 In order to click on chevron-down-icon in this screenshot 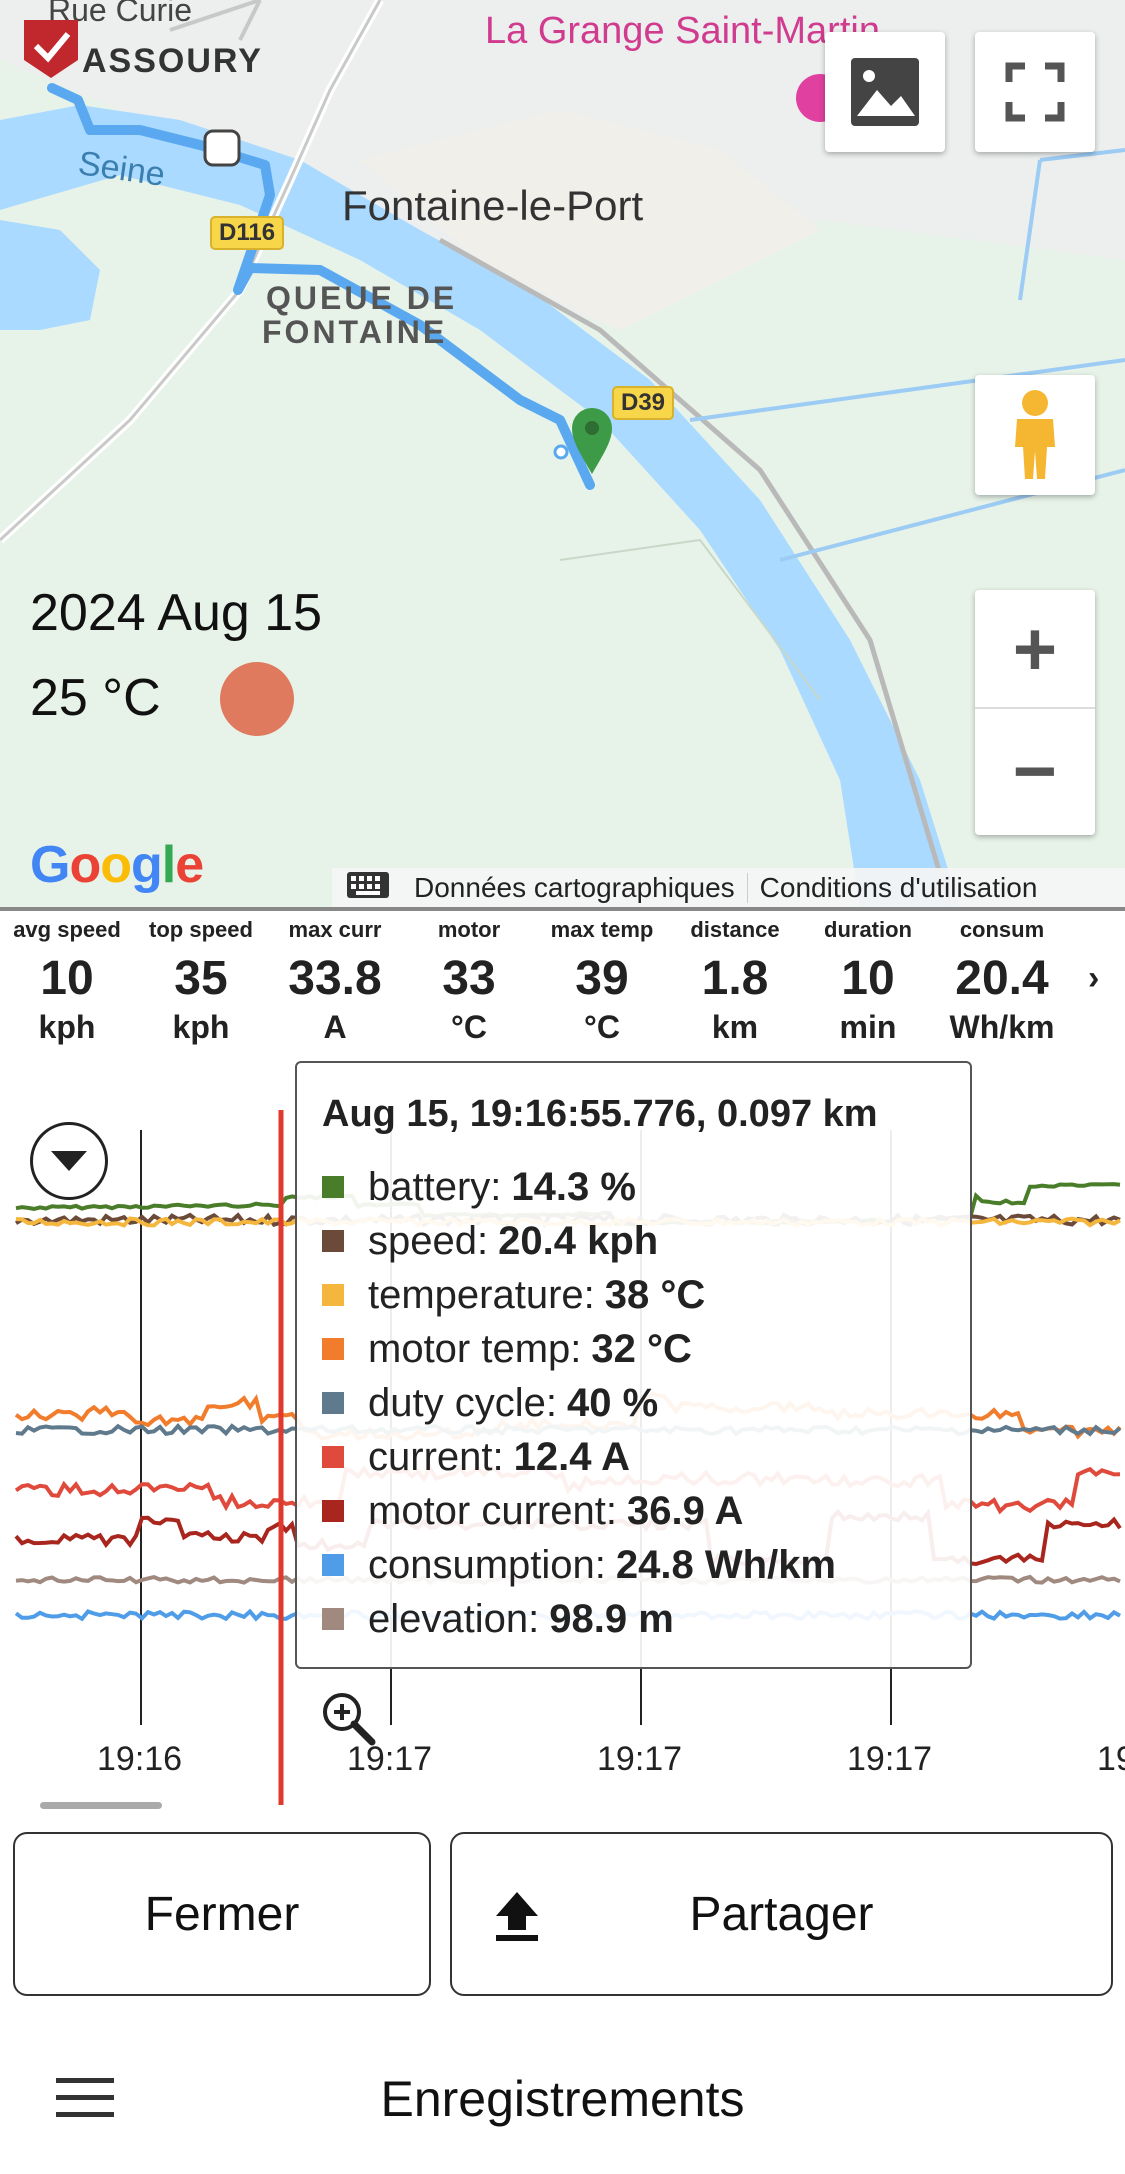, I will do `click(69, 1161)`.